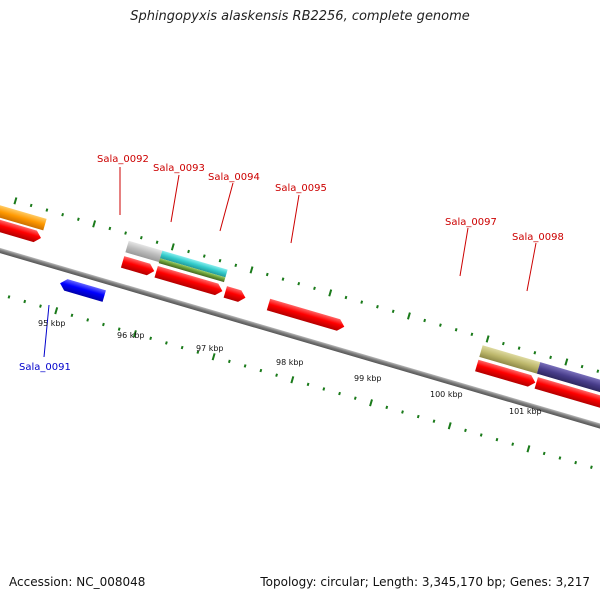 Image resolution: width=600 pixels, height=600 pixels. Describe the element at coordinates (123, 159) in the screenshot. I see `gene-label-sala-0092: Sala_0092` at that location.